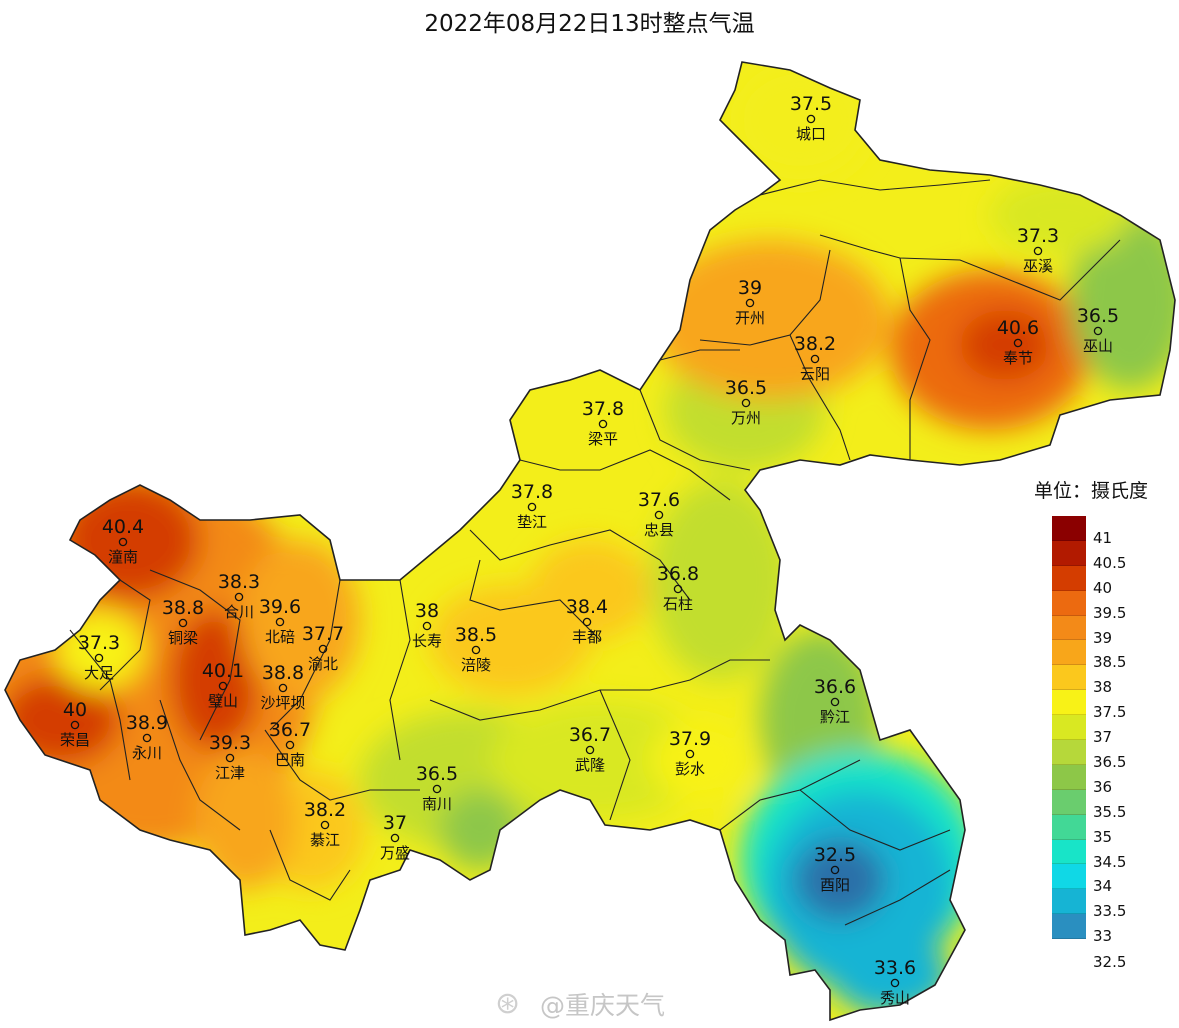 The width and height of the screenshot is (1179, 1028). Describe the element at coordinates (590, 749) in the screenshot. I see `station-marker: 36.7 武隆` at that location.